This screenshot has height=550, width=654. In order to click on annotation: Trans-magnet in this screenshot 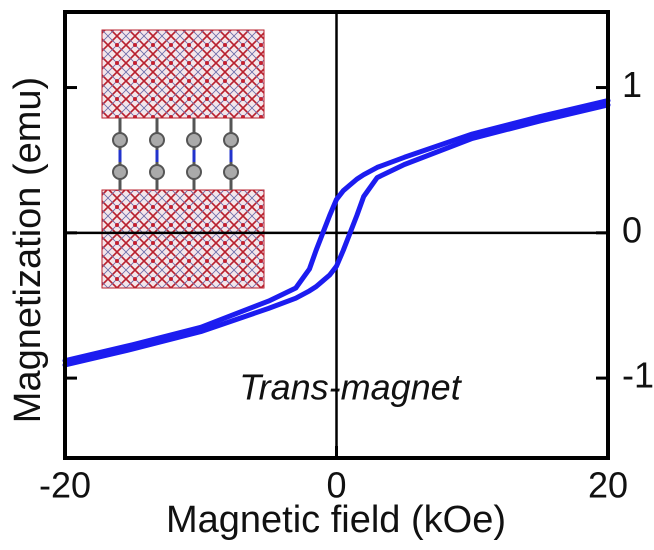, I will do `click(350, 387)`.